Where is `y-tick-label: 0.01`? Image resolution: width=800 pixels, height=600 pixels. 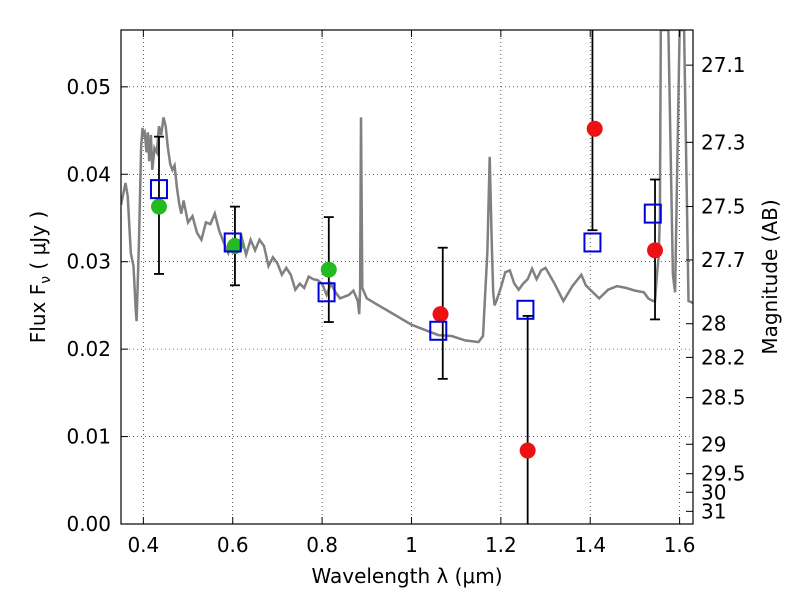 y-tick-label: 0.01 is located at coordinates (88, 437).